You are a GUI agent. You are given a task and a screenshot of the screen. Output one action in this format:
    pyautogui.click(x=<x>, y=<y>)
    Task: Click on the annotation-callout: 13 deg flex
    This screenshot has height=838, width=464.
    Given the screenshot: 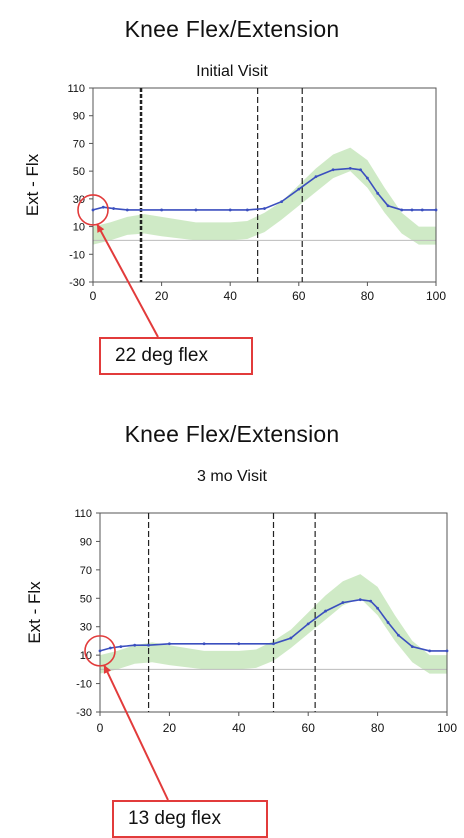 What is the action you would take?
    pyautogui.click(x=190, y=819)
    